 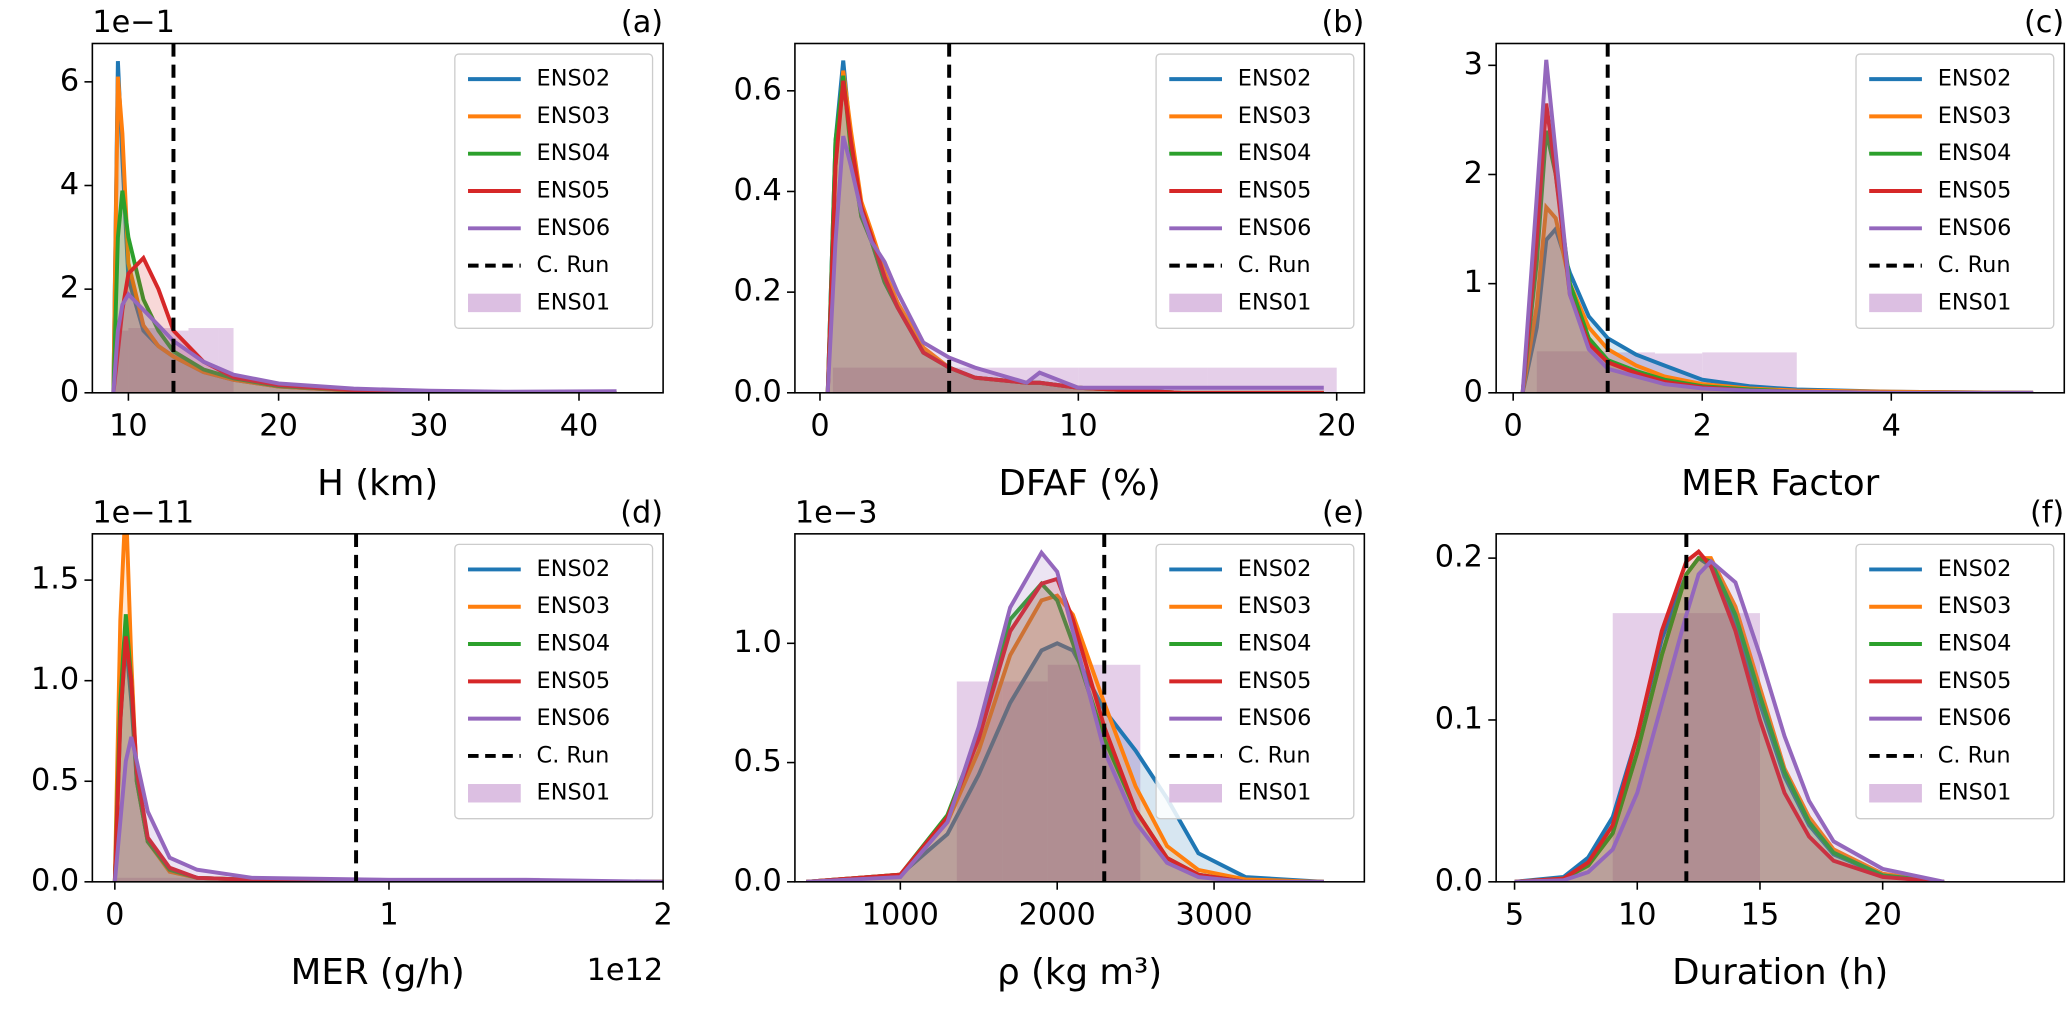 What do you see at coordinates (625, 970) in the screenshot?
I see `x-offset-text: 1e12` at bounding box center [625, 970].